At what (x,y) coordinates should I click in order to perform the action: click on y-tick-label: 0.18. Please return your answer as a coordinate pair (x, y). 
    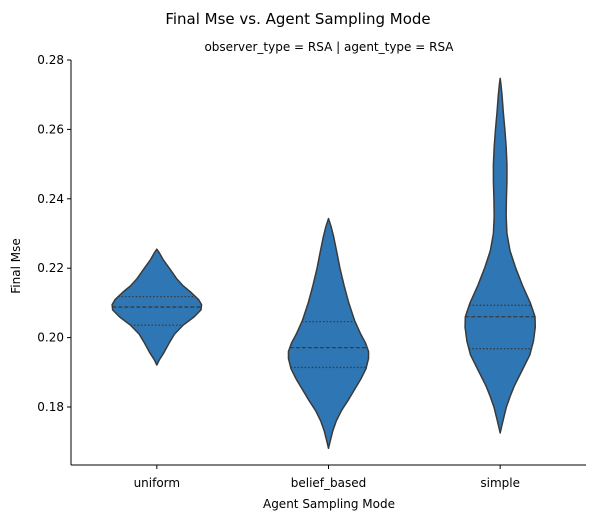
    Looking at the image, I should click on (50, 407).